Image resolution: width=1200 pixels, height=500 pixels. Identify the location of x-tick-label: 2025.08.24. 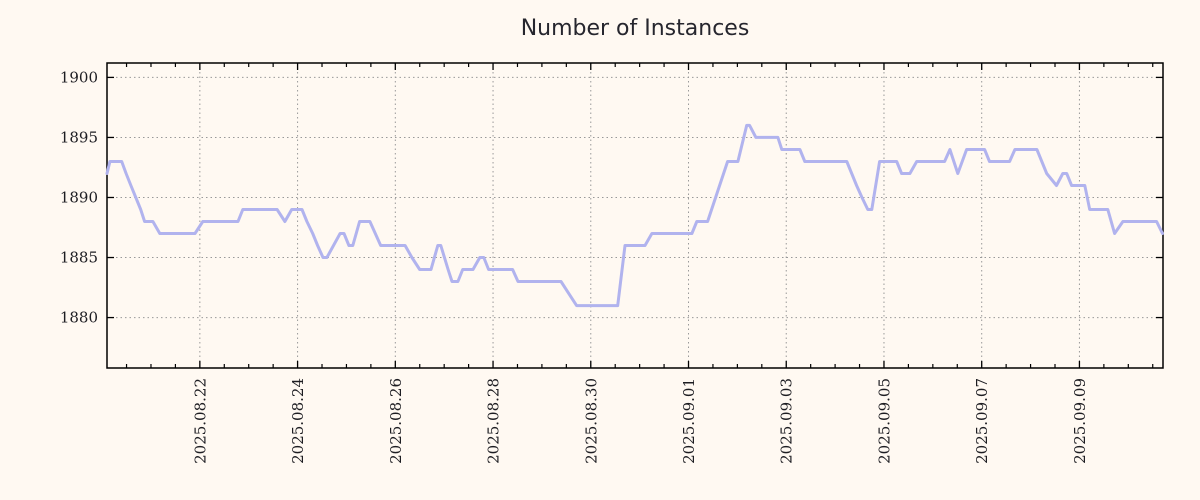
(298, 421).